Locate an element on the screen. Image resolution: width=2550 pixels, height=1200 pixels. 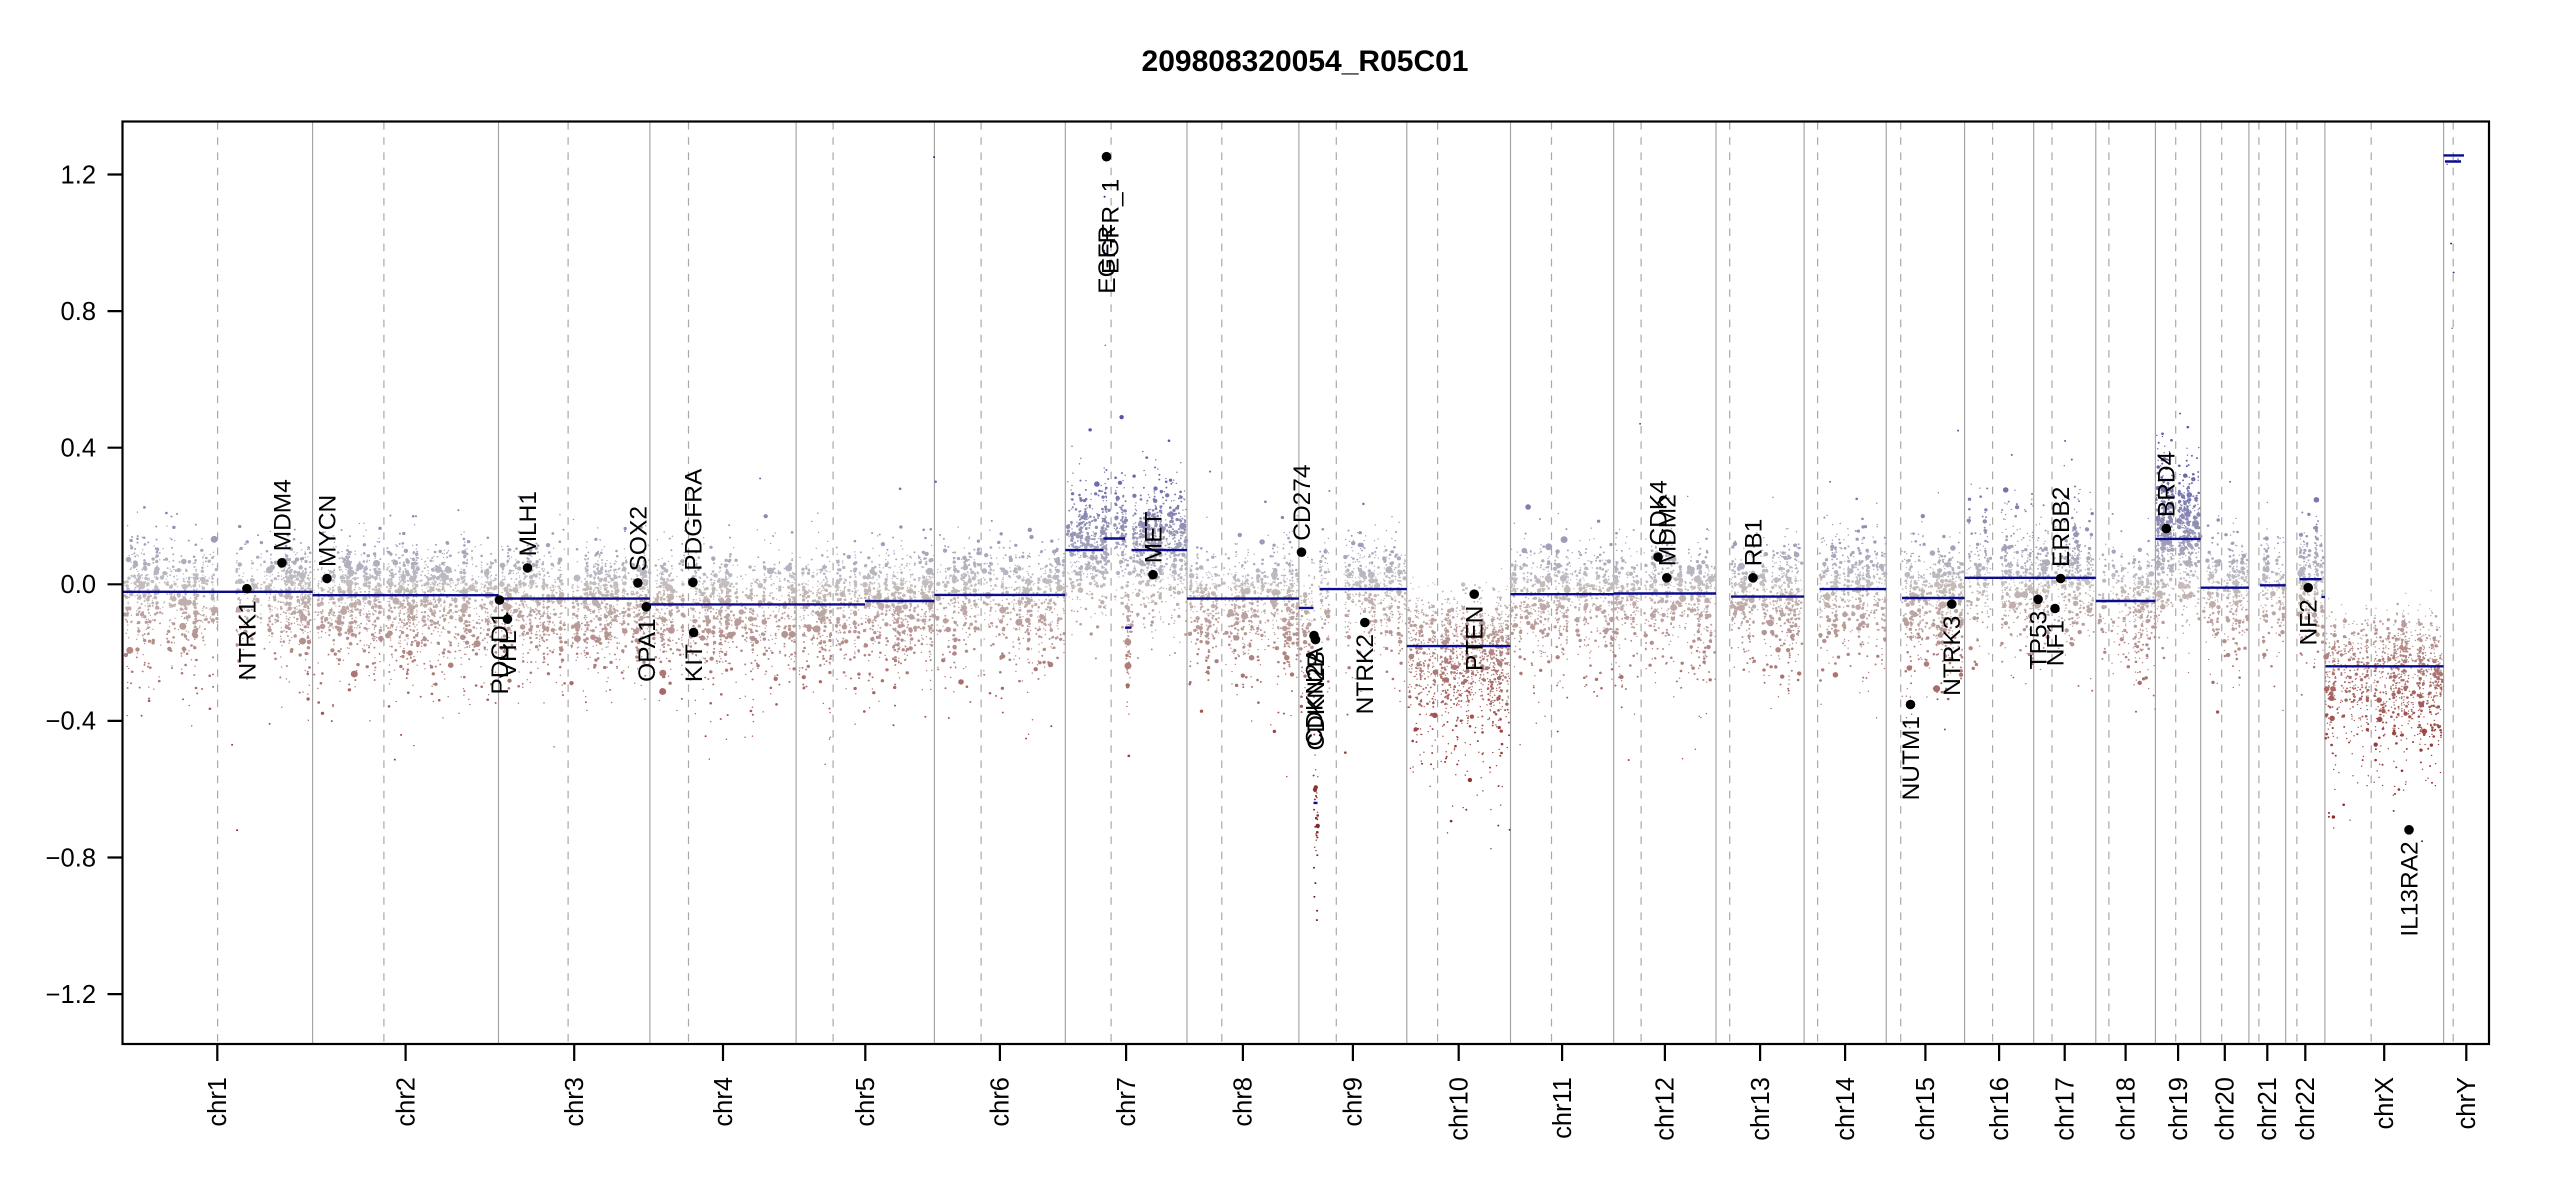
svg-text: −0.4 is located at coordinates (71, 722).